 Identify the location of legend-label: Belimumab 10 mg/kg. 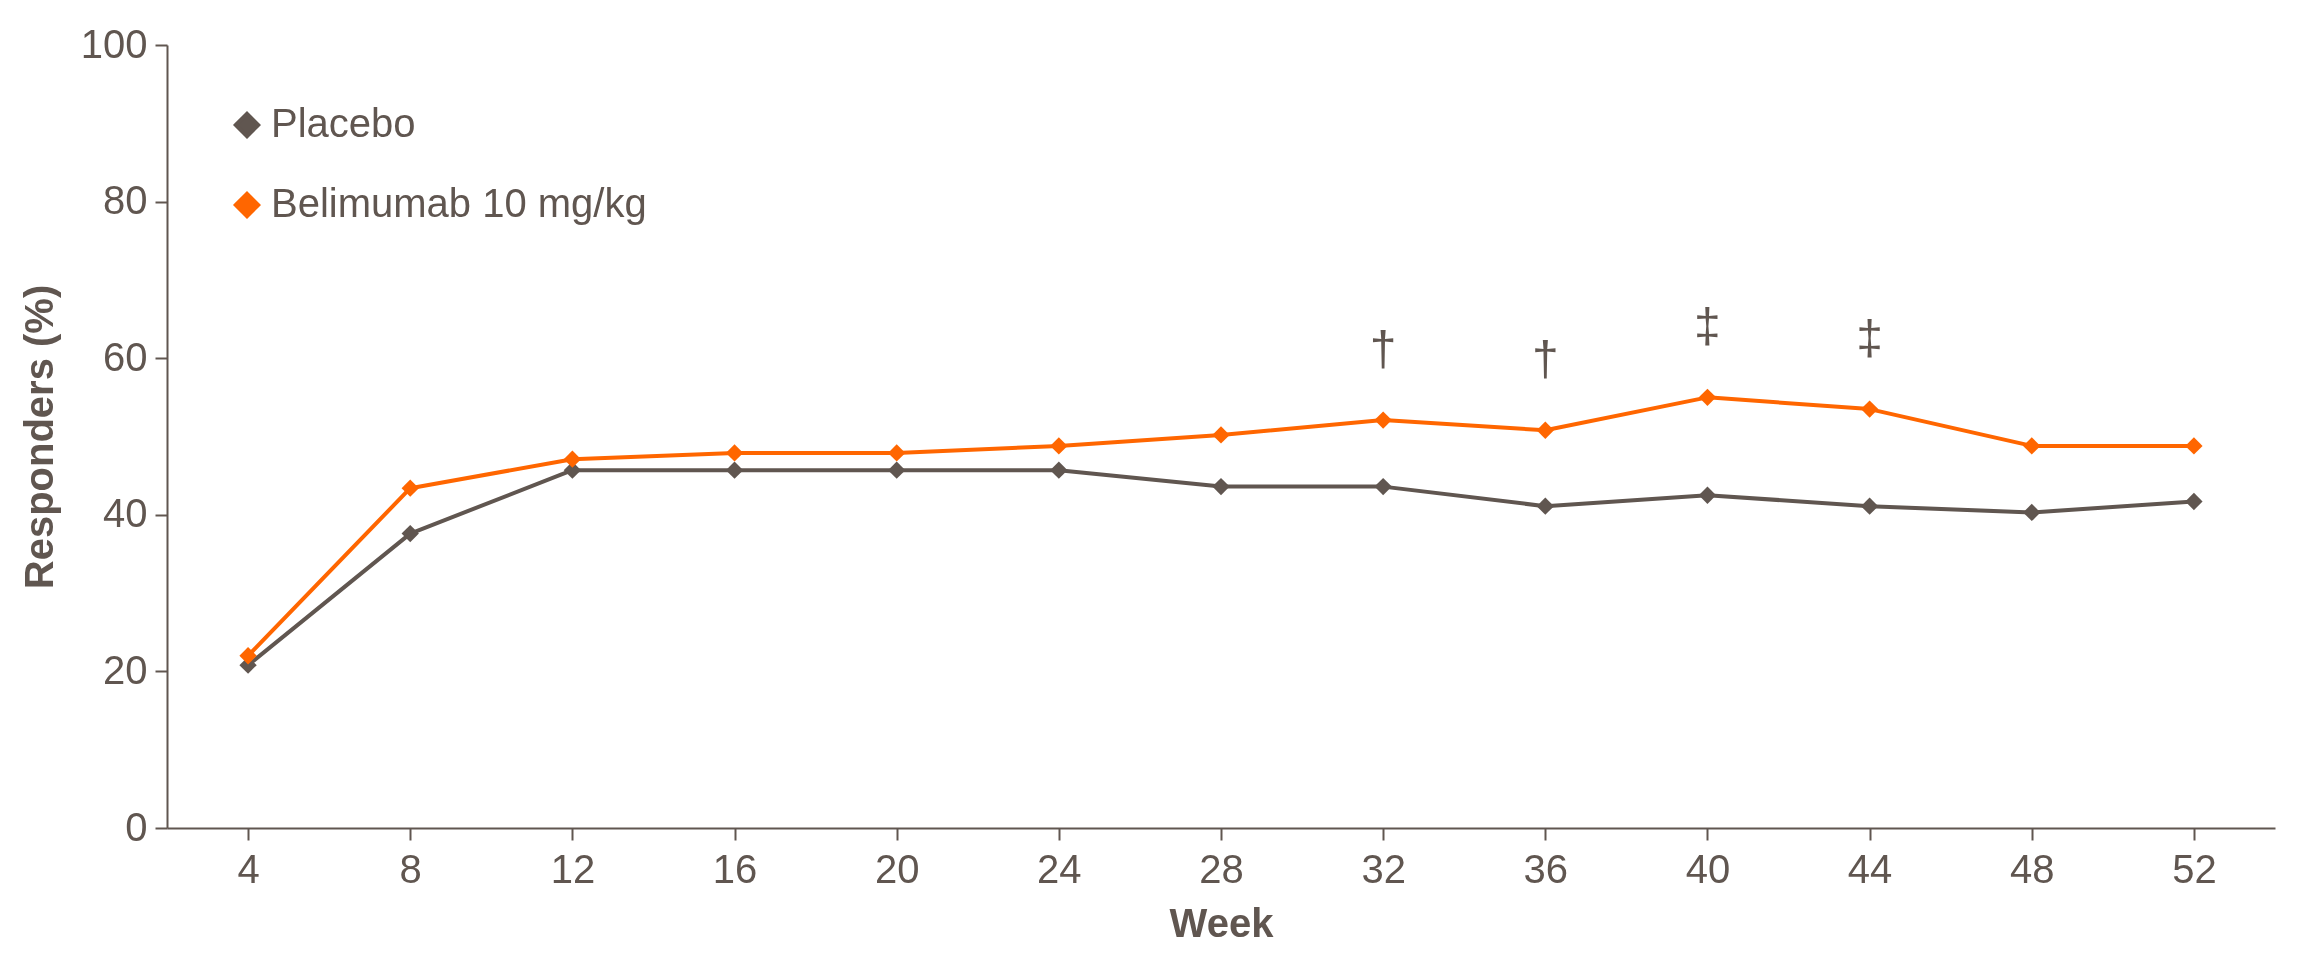
(459, 203).